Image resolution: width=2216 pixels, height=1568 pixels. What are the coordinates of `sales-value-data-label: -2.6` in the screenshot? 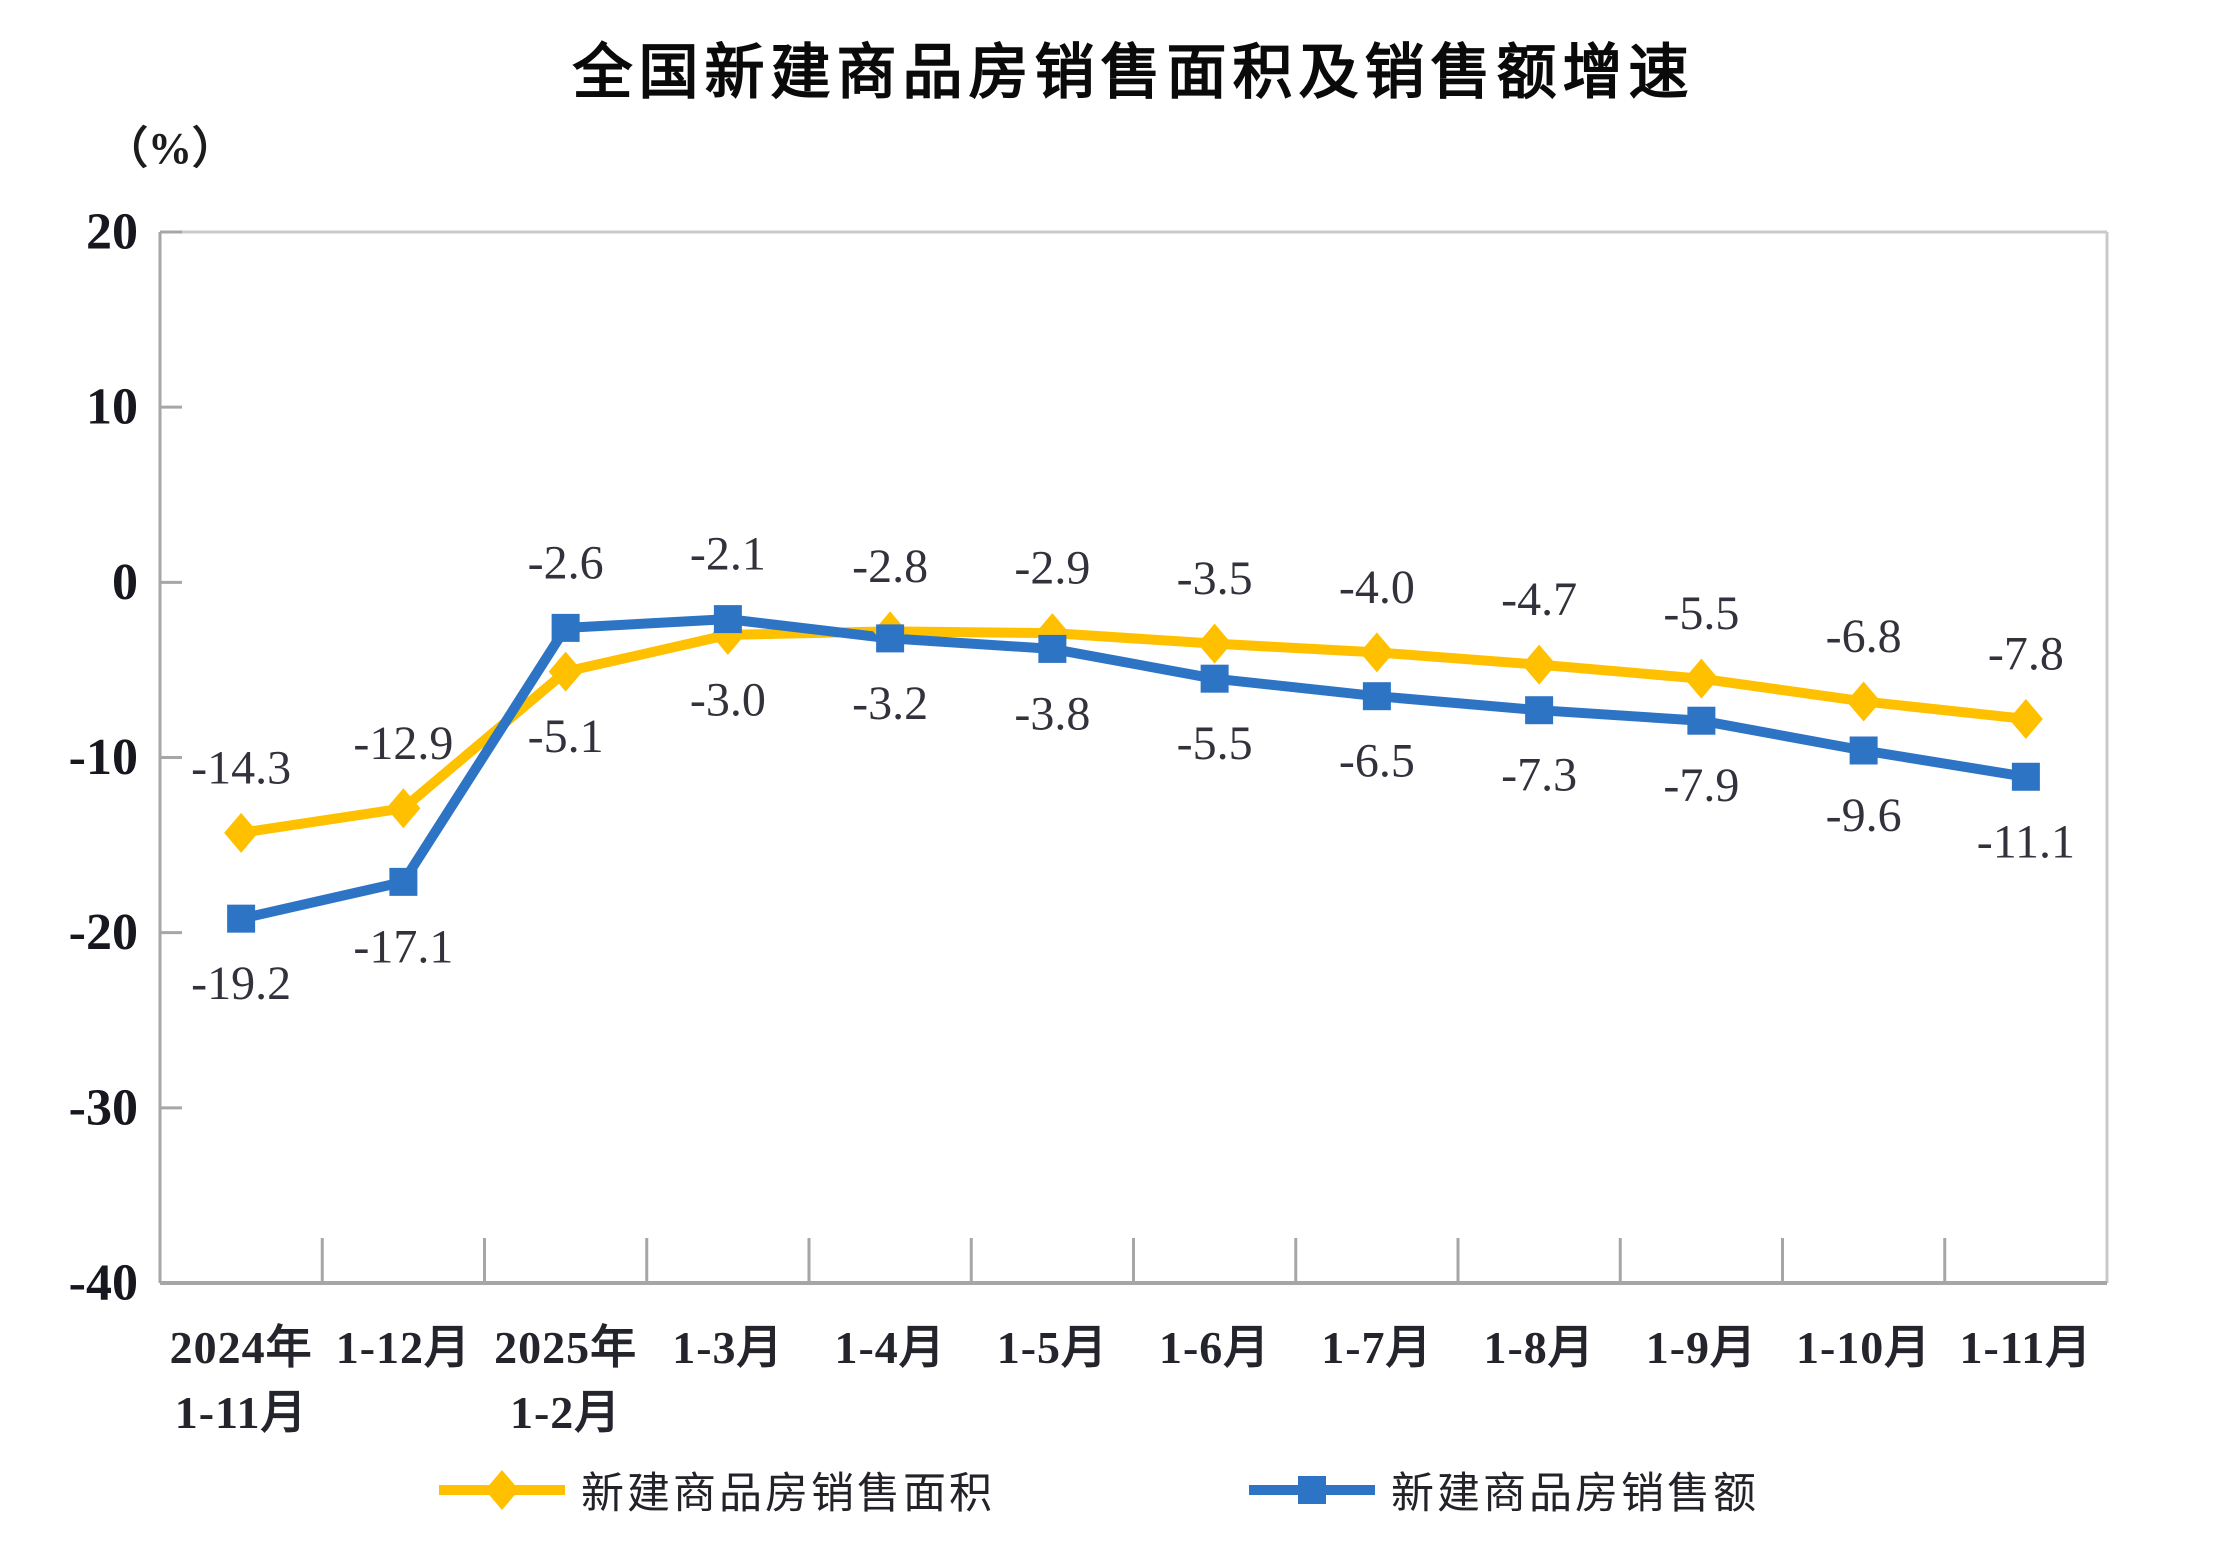 It's located at (566, 562).